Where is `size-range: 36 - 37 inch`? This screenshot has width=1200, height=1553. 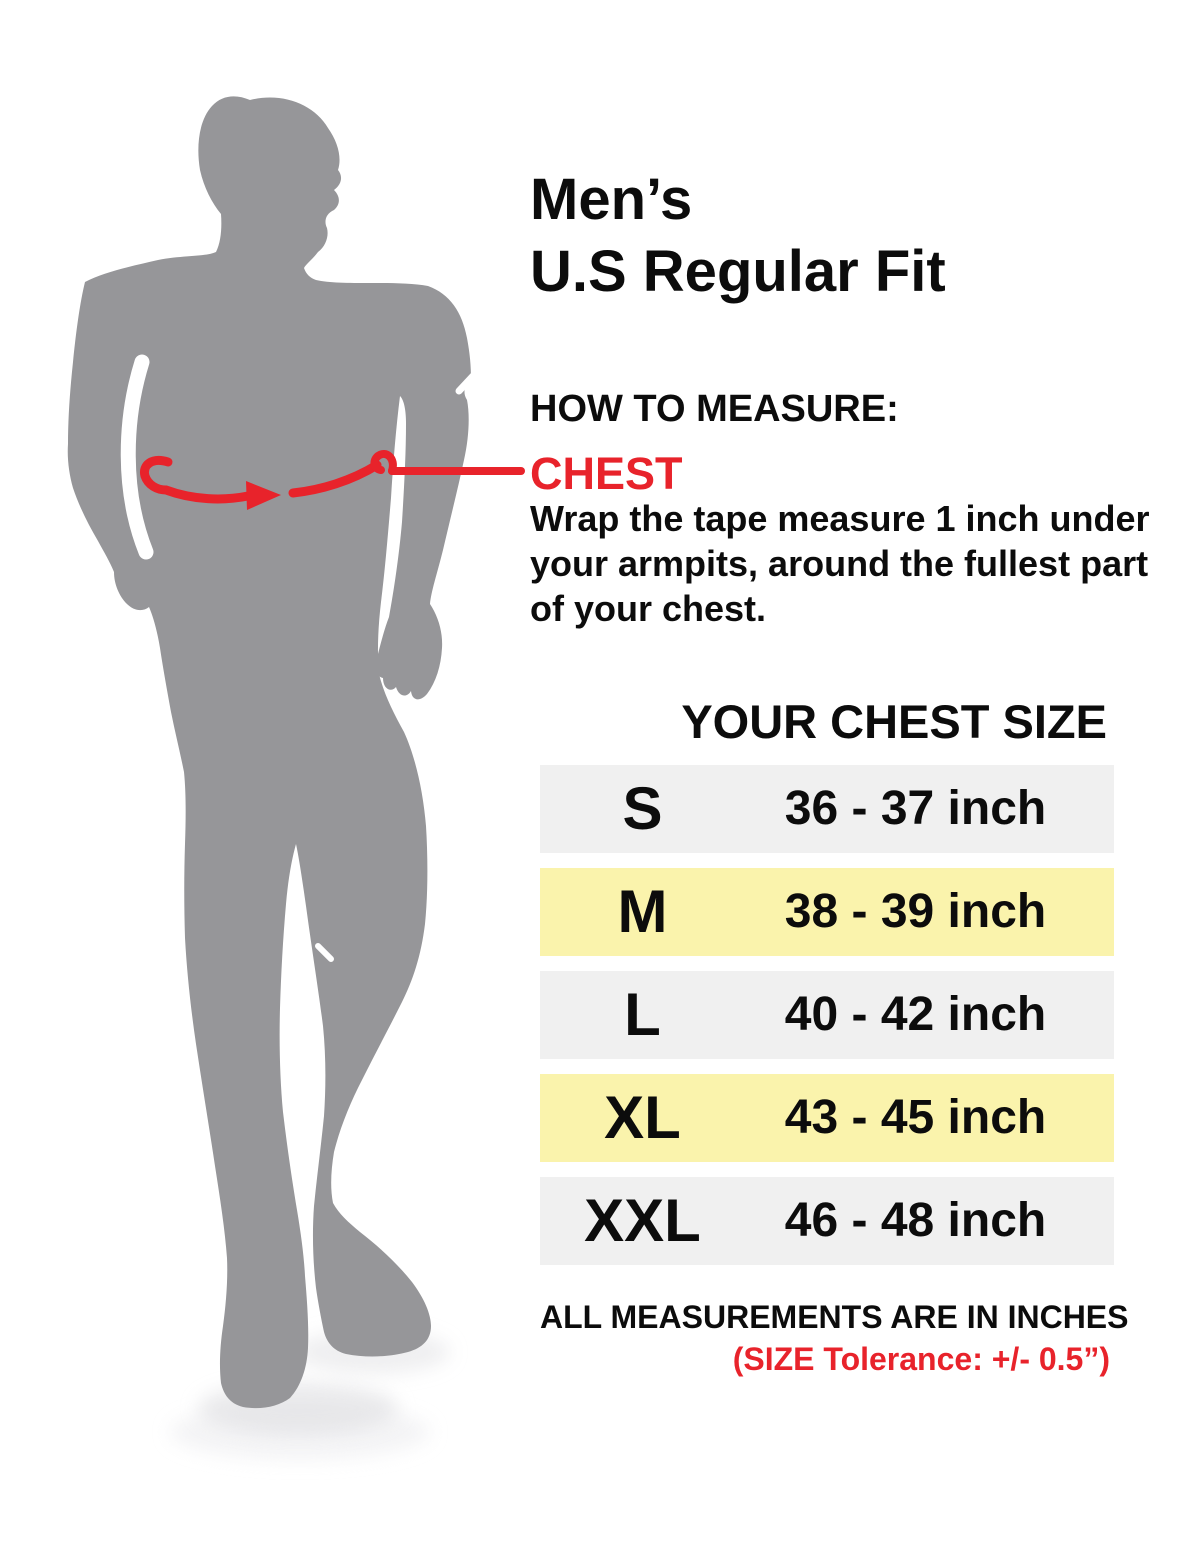 size-range: 36 - 37 inch is located at coordinates (915, 808).